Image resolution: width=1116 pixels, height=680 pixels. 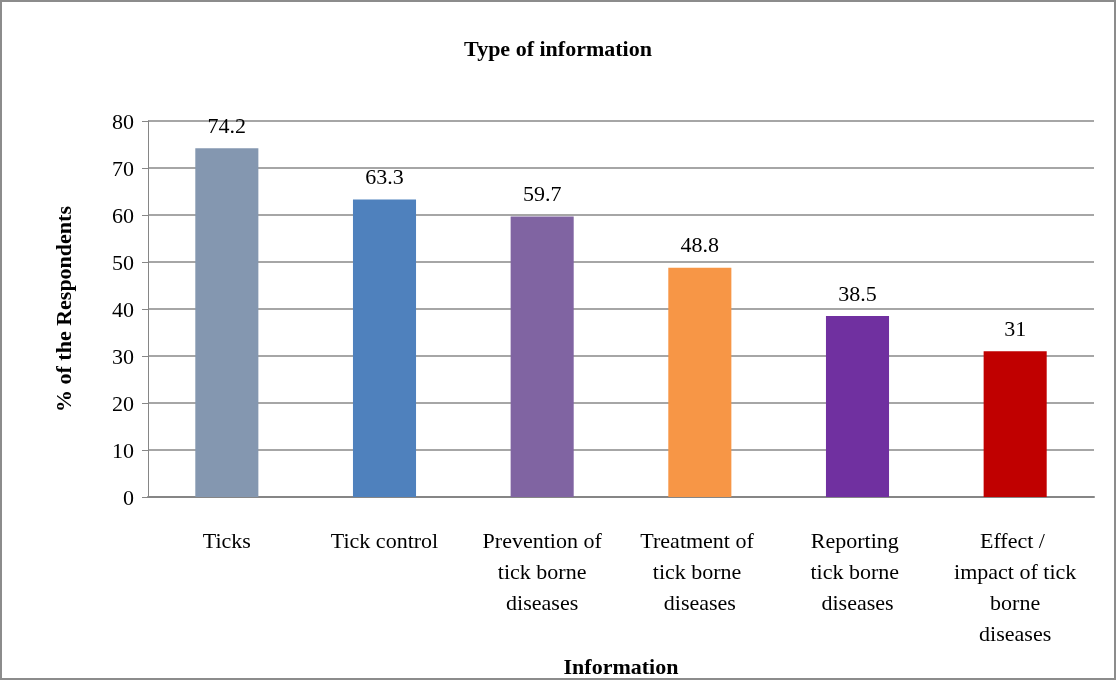 What do you see at coordinates (384, 176) in the screenshot?
I see `data-label: 63.3` at bounding box center [384, 176].